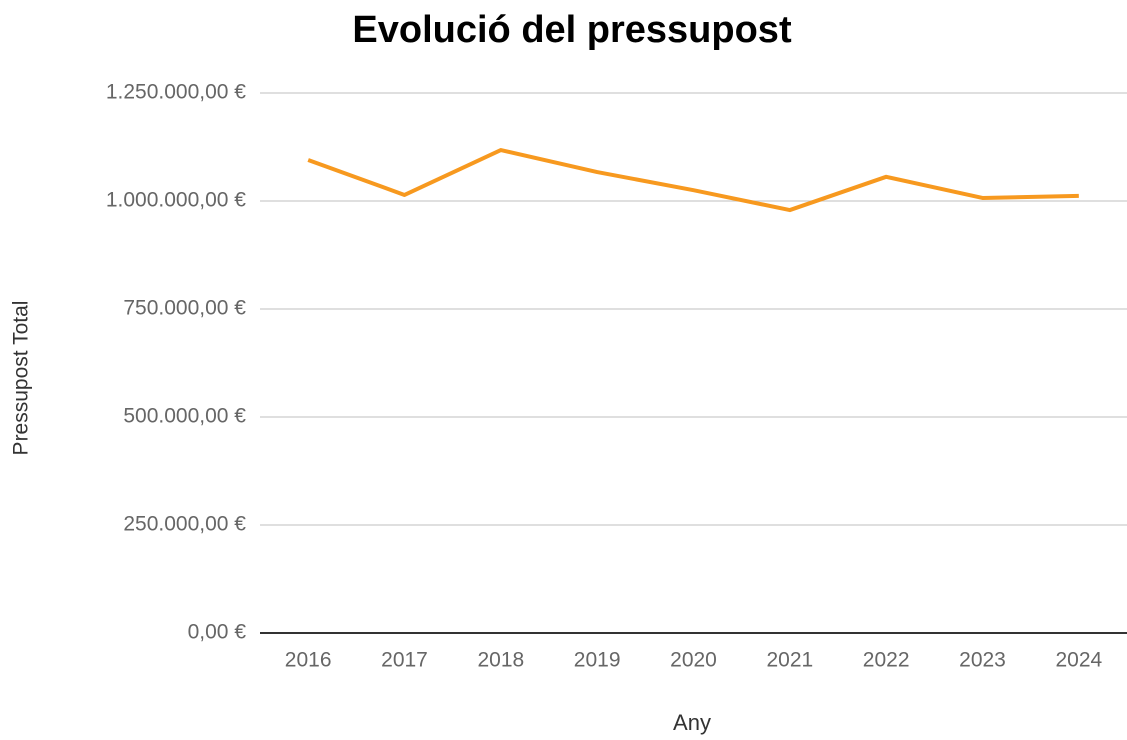  I want to click on x-tick-label: 2023, so click(982, 660).